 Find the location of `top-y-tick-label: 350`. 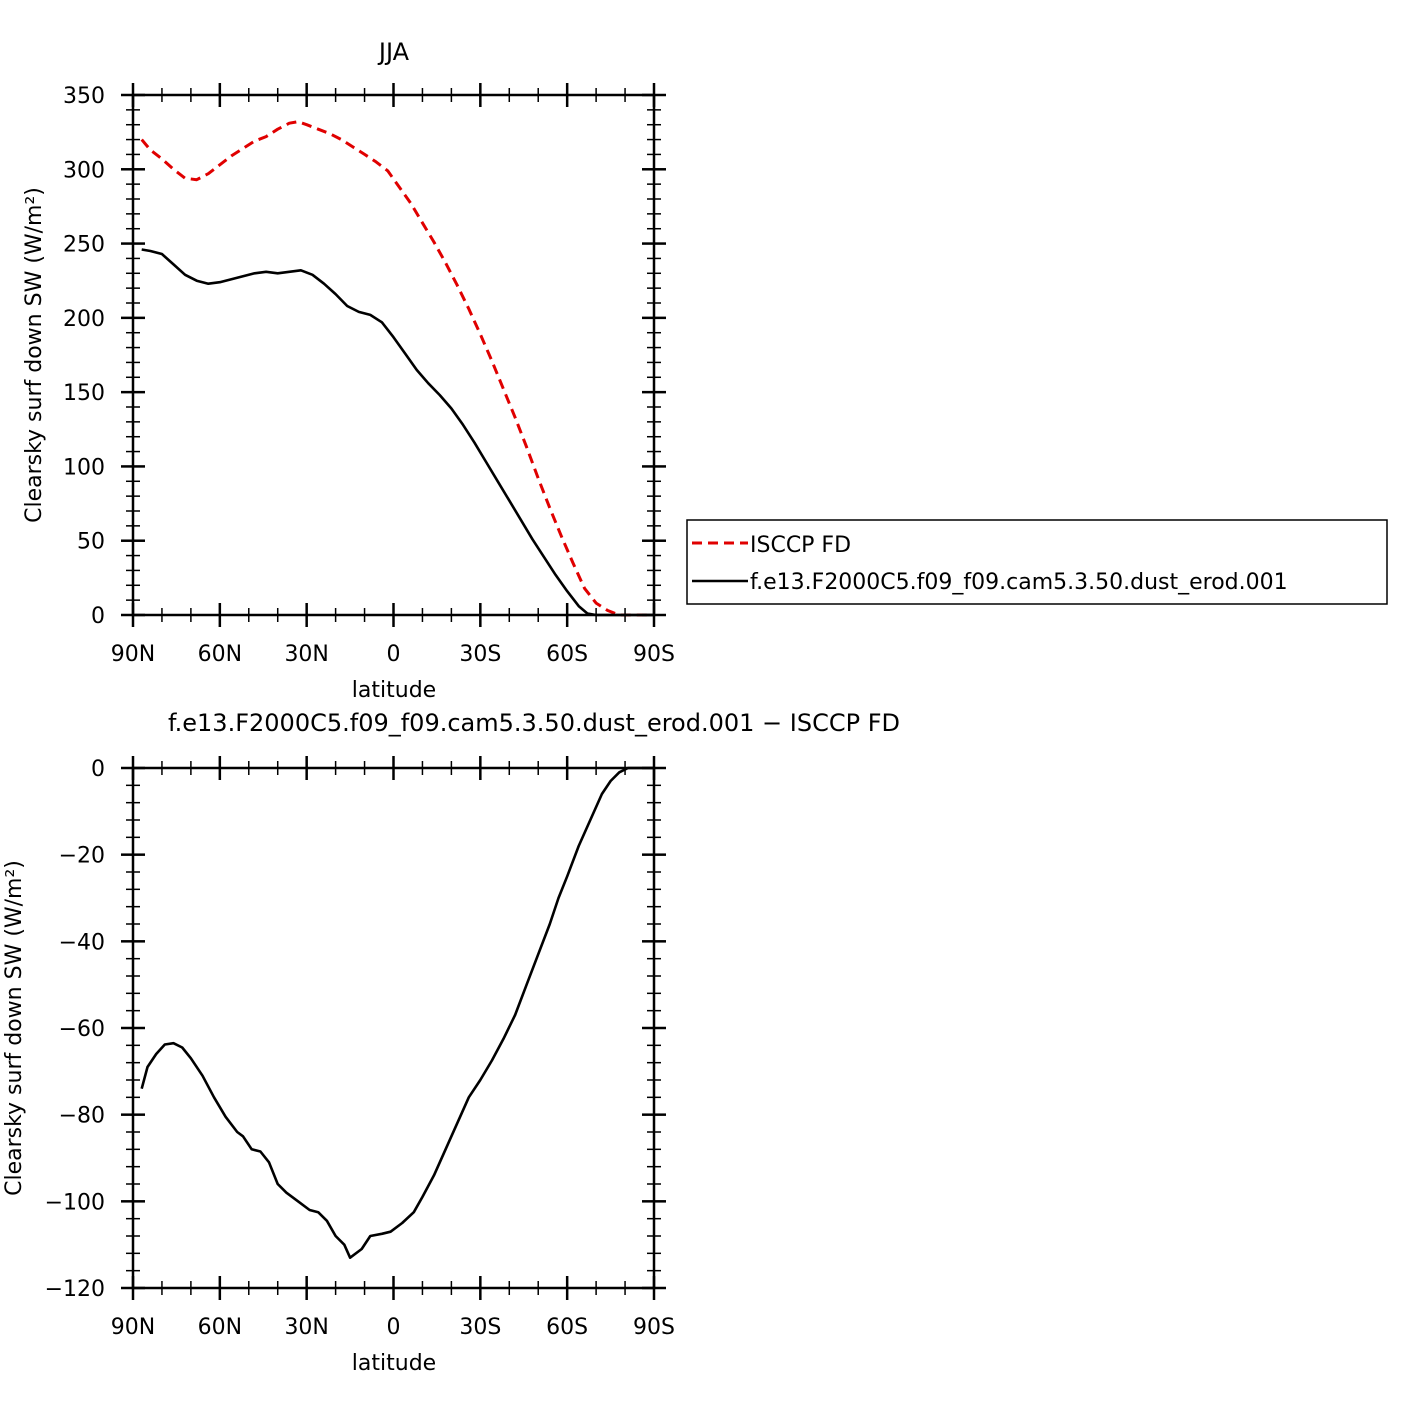

top-y-tick-label: 350 is located at coordinates (84, 96).